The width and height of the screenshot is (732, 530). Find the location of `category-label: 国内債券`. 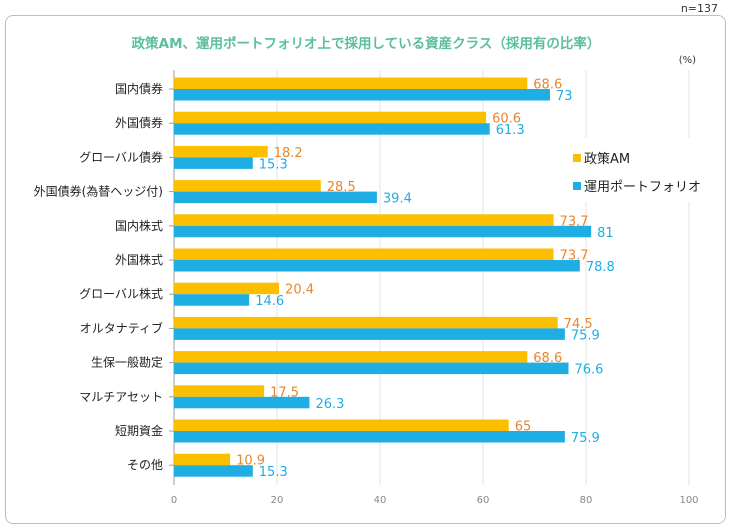

category-label: 国内債券 is located at coordinates (139, 88).